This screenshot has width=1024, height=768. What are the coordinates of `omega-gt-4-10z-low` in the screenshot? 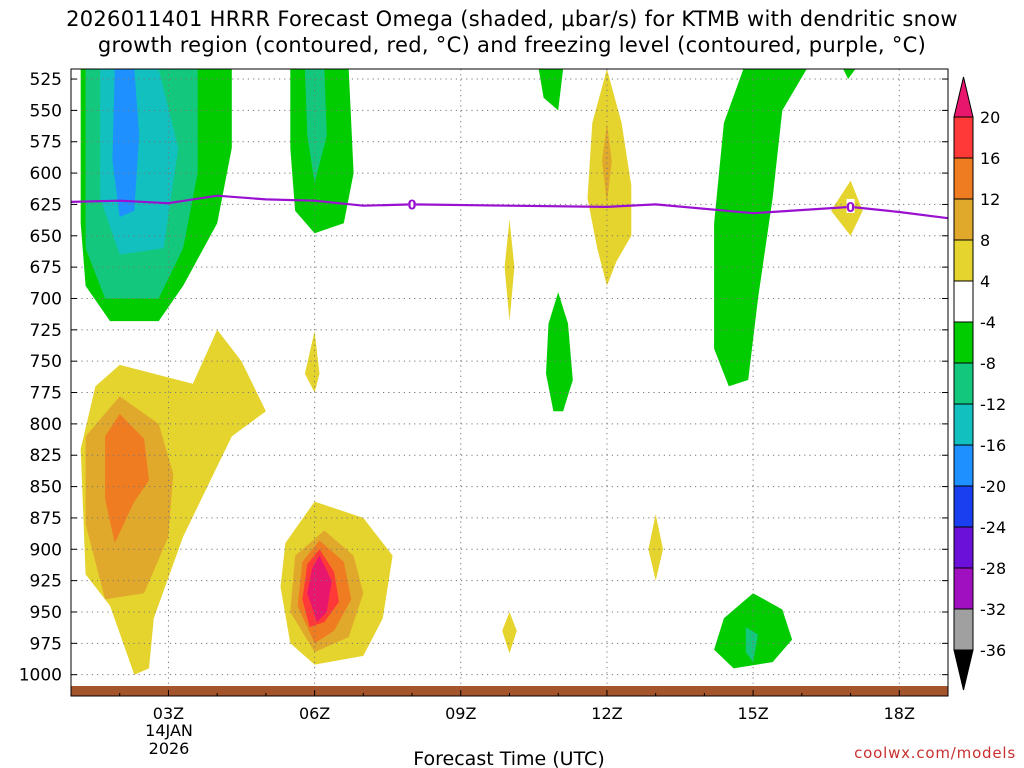 It's located at (509, 633).